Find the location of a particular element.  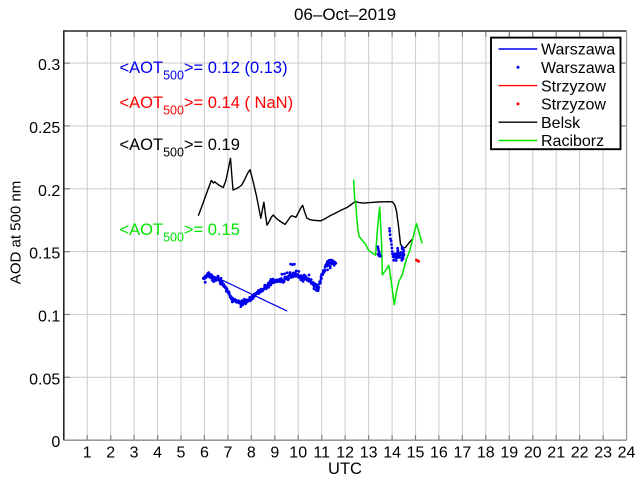

svg-text: <AOT500>= 0.19 is located at coordinates (180, 148).